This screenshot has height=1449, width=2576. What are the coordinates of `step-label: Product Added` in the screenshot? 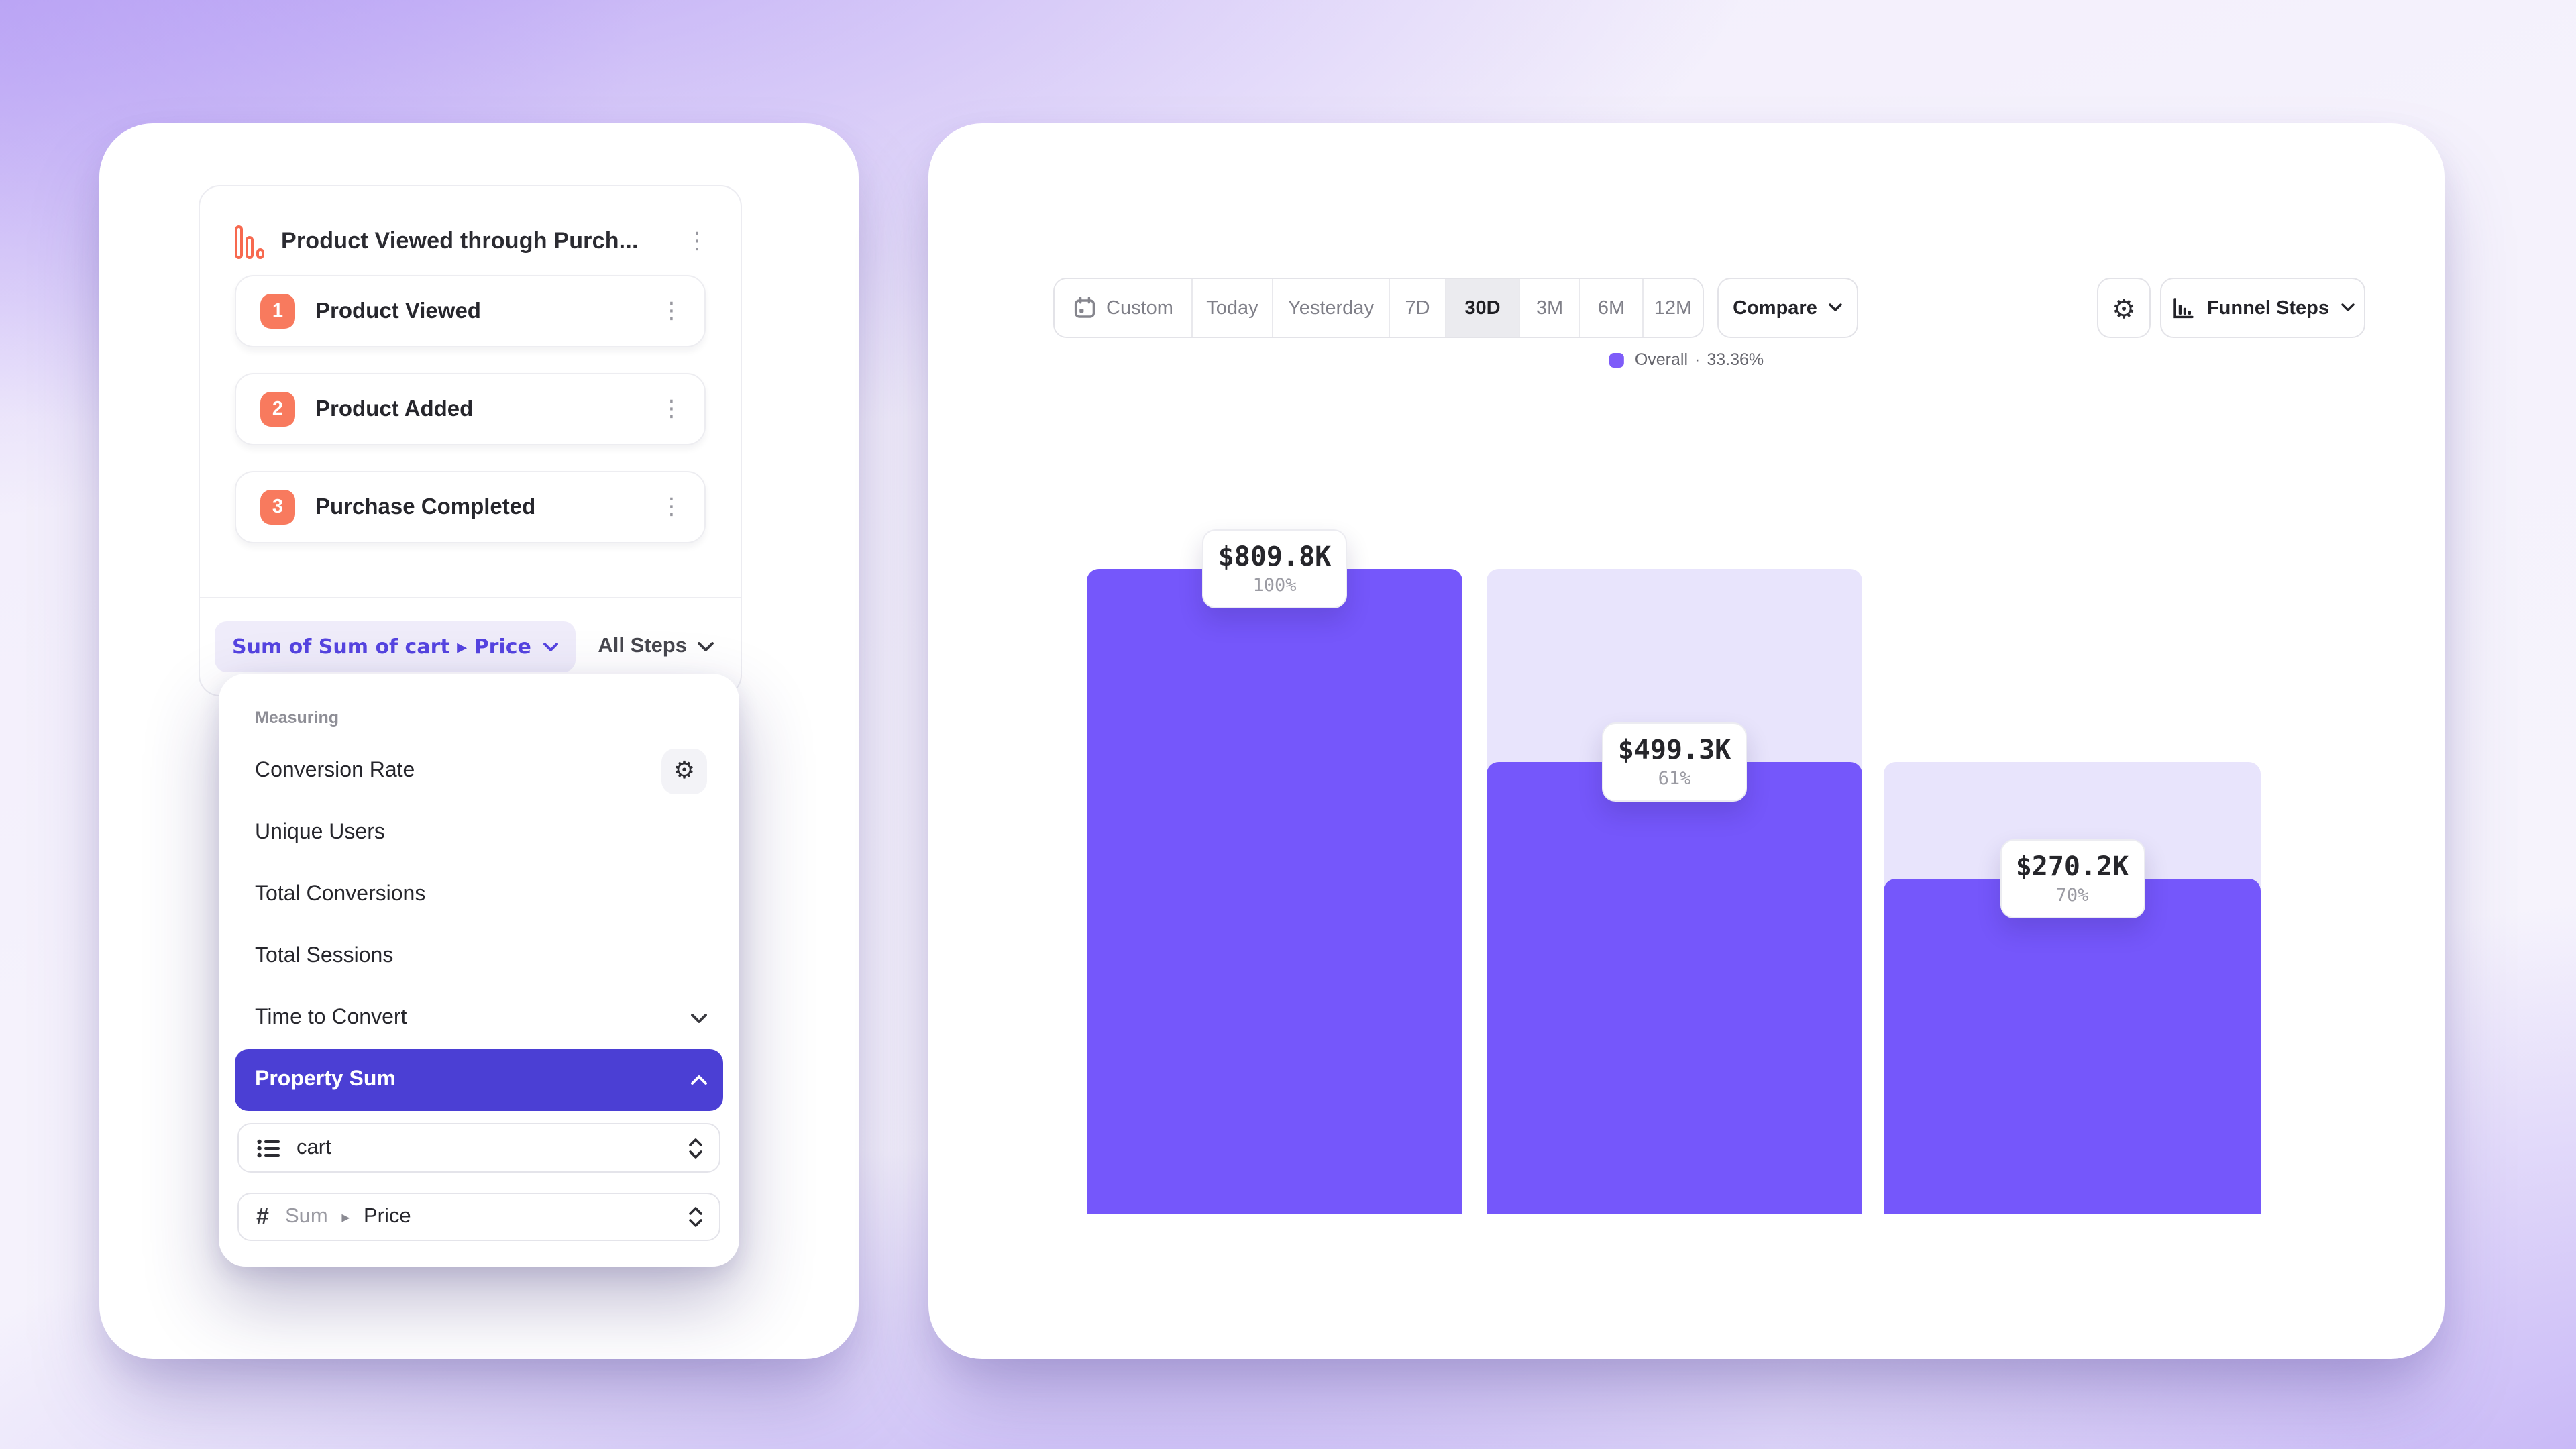 It's located at (394, 408).